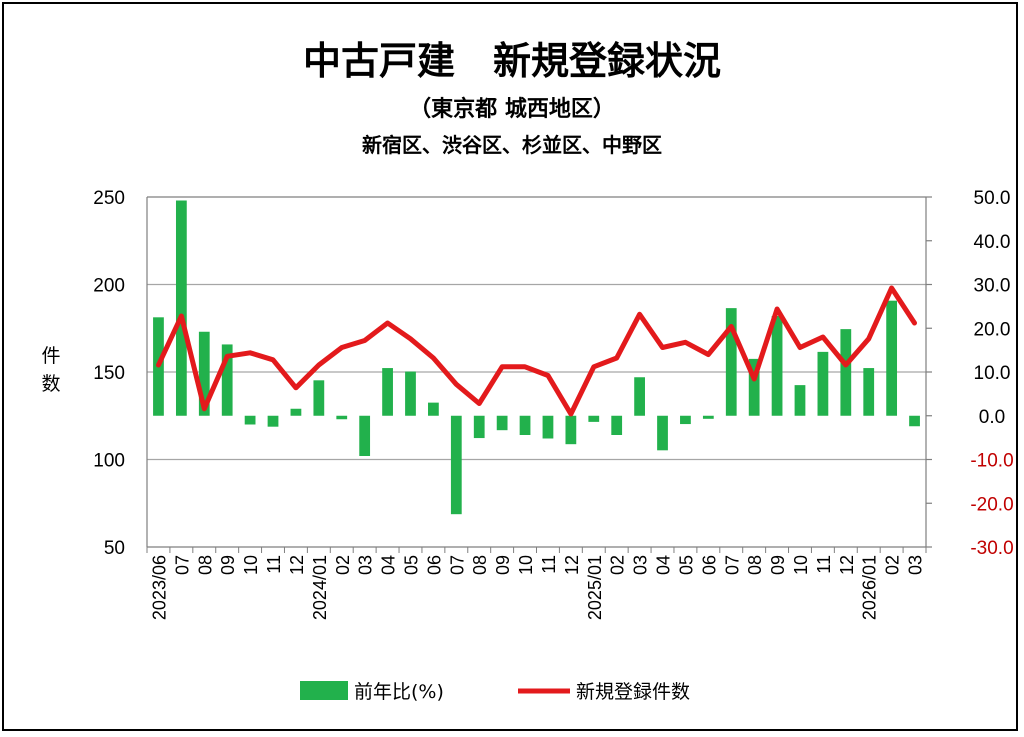  Describe the element at coordinates (109, 286) in the screenshot. I see `y-left-tick-label: 200` at that location.